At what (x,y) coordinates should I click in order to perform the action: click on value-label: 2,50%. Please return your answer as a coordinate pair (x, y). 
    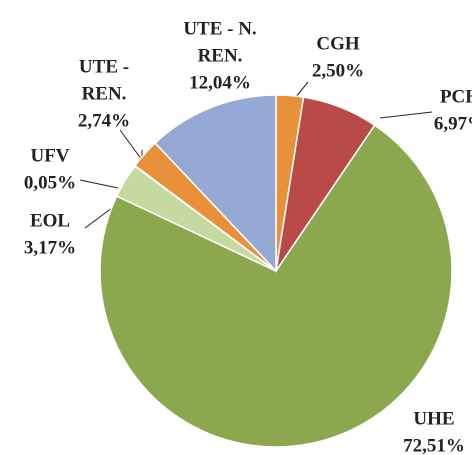
    Looking at the image, I should click on (338, 70).